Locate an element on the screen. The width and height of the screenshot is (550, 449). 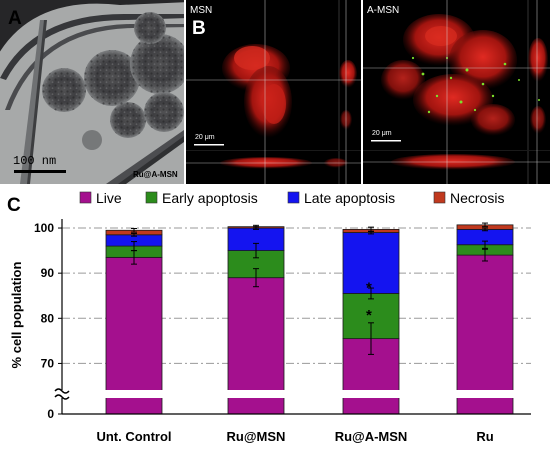
axis-break-band is located at coordinates (296, 394).